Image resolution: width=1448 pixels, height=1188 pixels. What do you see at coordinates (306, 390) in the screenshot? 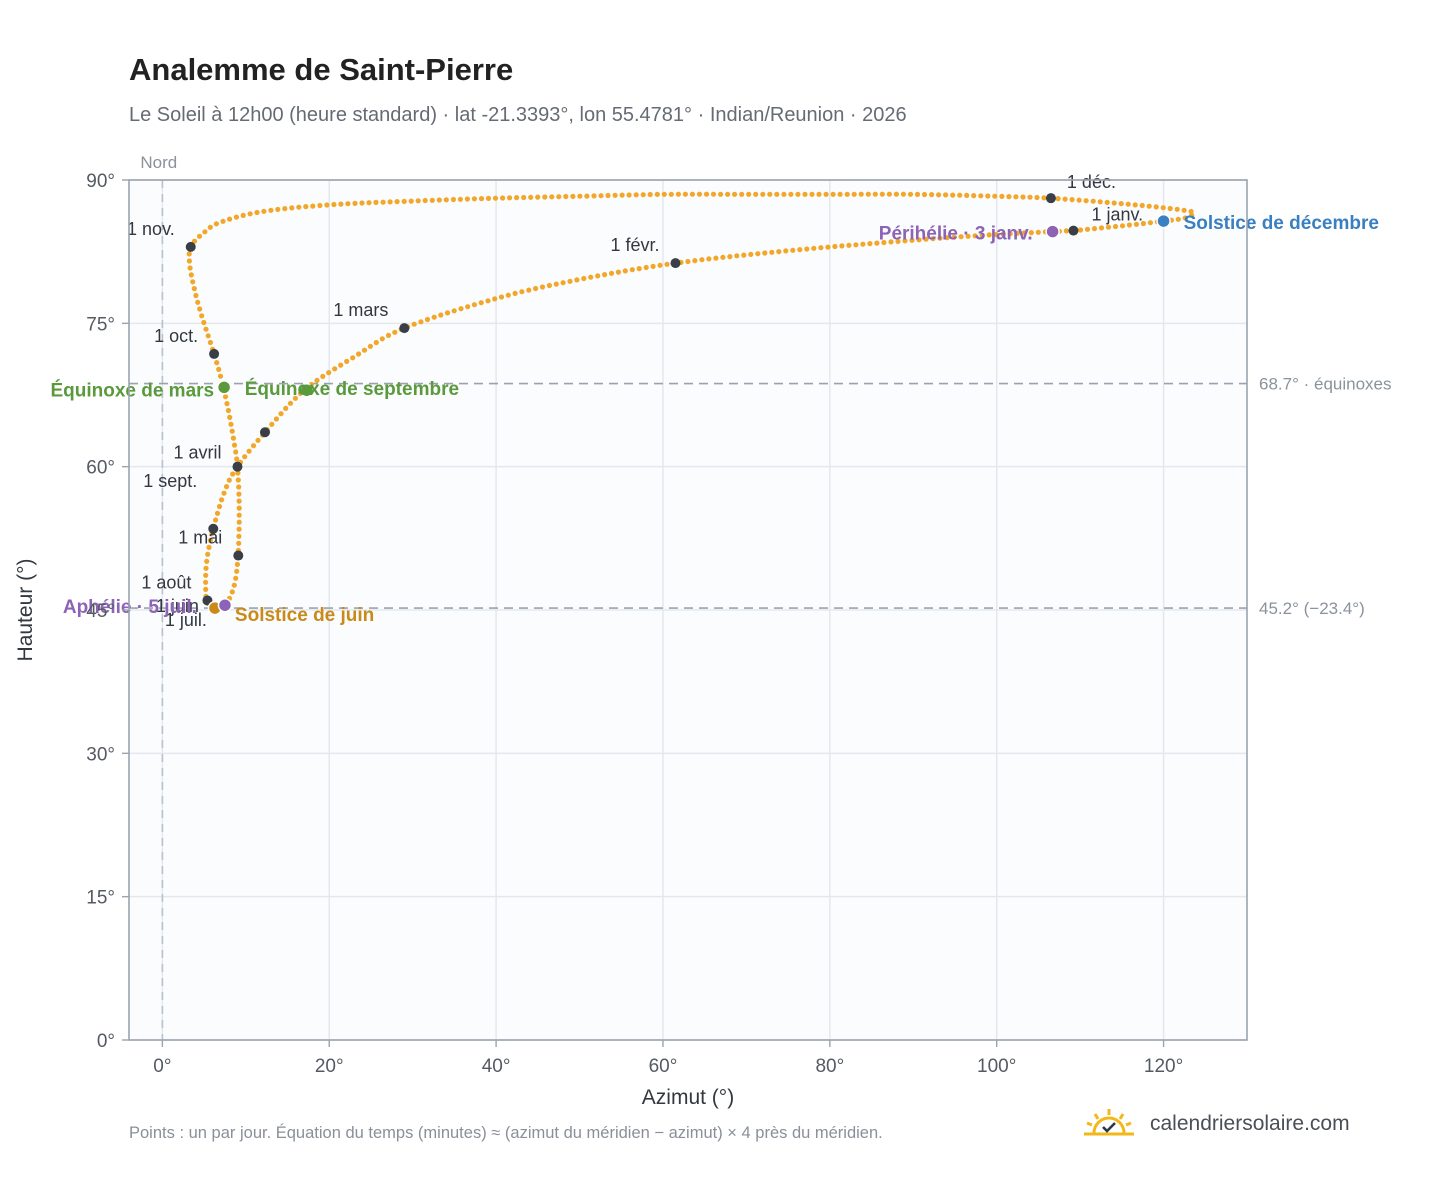
I see `event-marker` at bounding box center [306, 390].